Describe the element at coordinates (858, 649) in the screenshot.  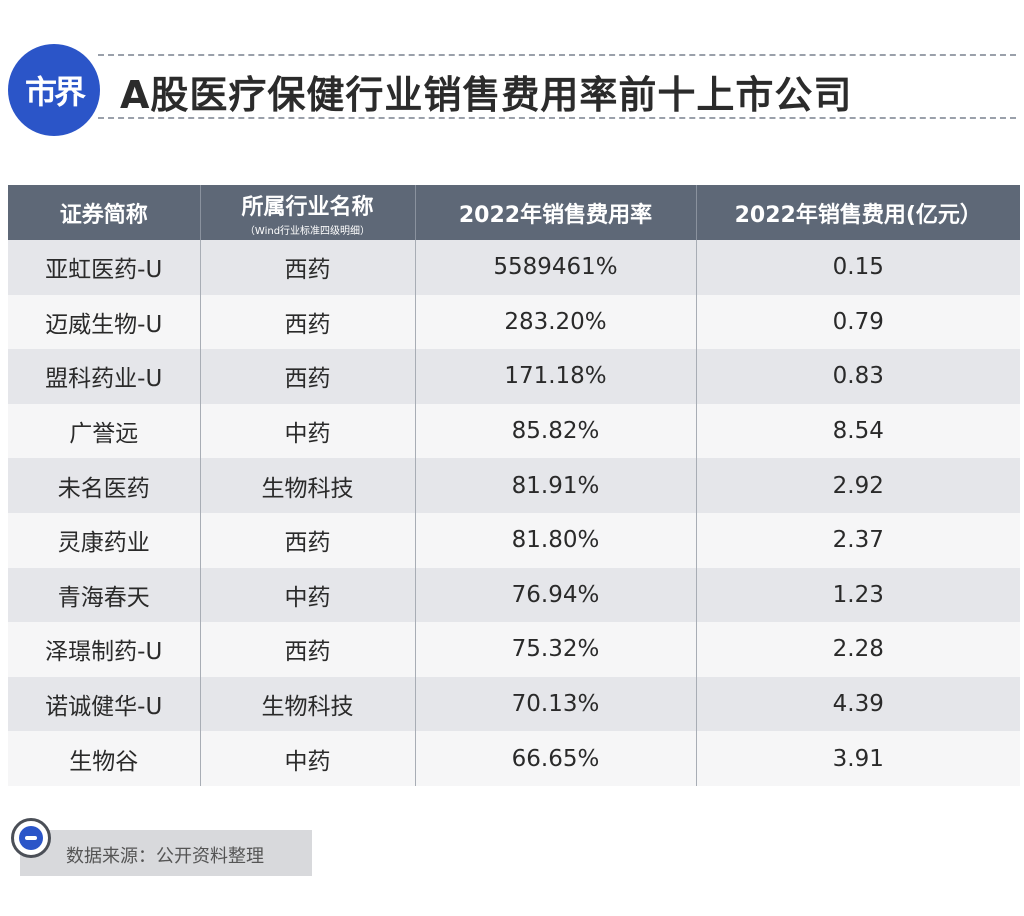
I see `cell-sales-expense: 2.28` at that location.